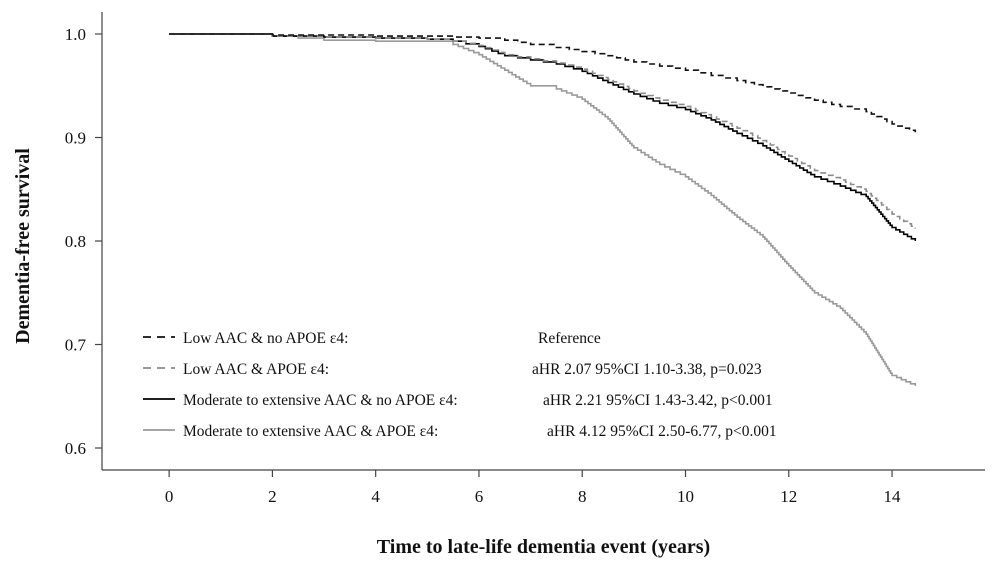 The width and height of the screenshot is (1005, 562). Describe the element at coordinates (265, 338) in the screenshot. I see `legend-label: Low AAC & no APOE ɛ4:` at that location.